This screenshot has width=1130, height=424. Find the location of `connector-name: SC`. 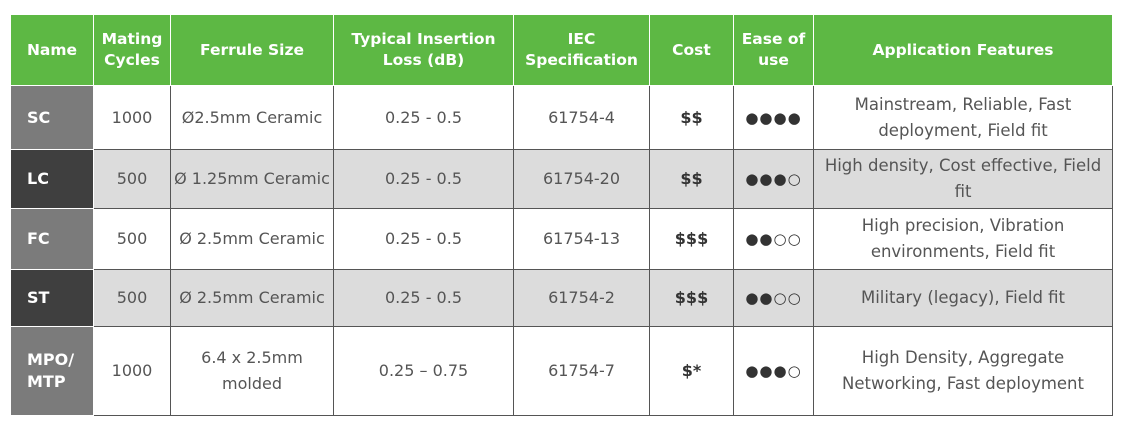

connector-name: SC is located at coordinates (52, 117).